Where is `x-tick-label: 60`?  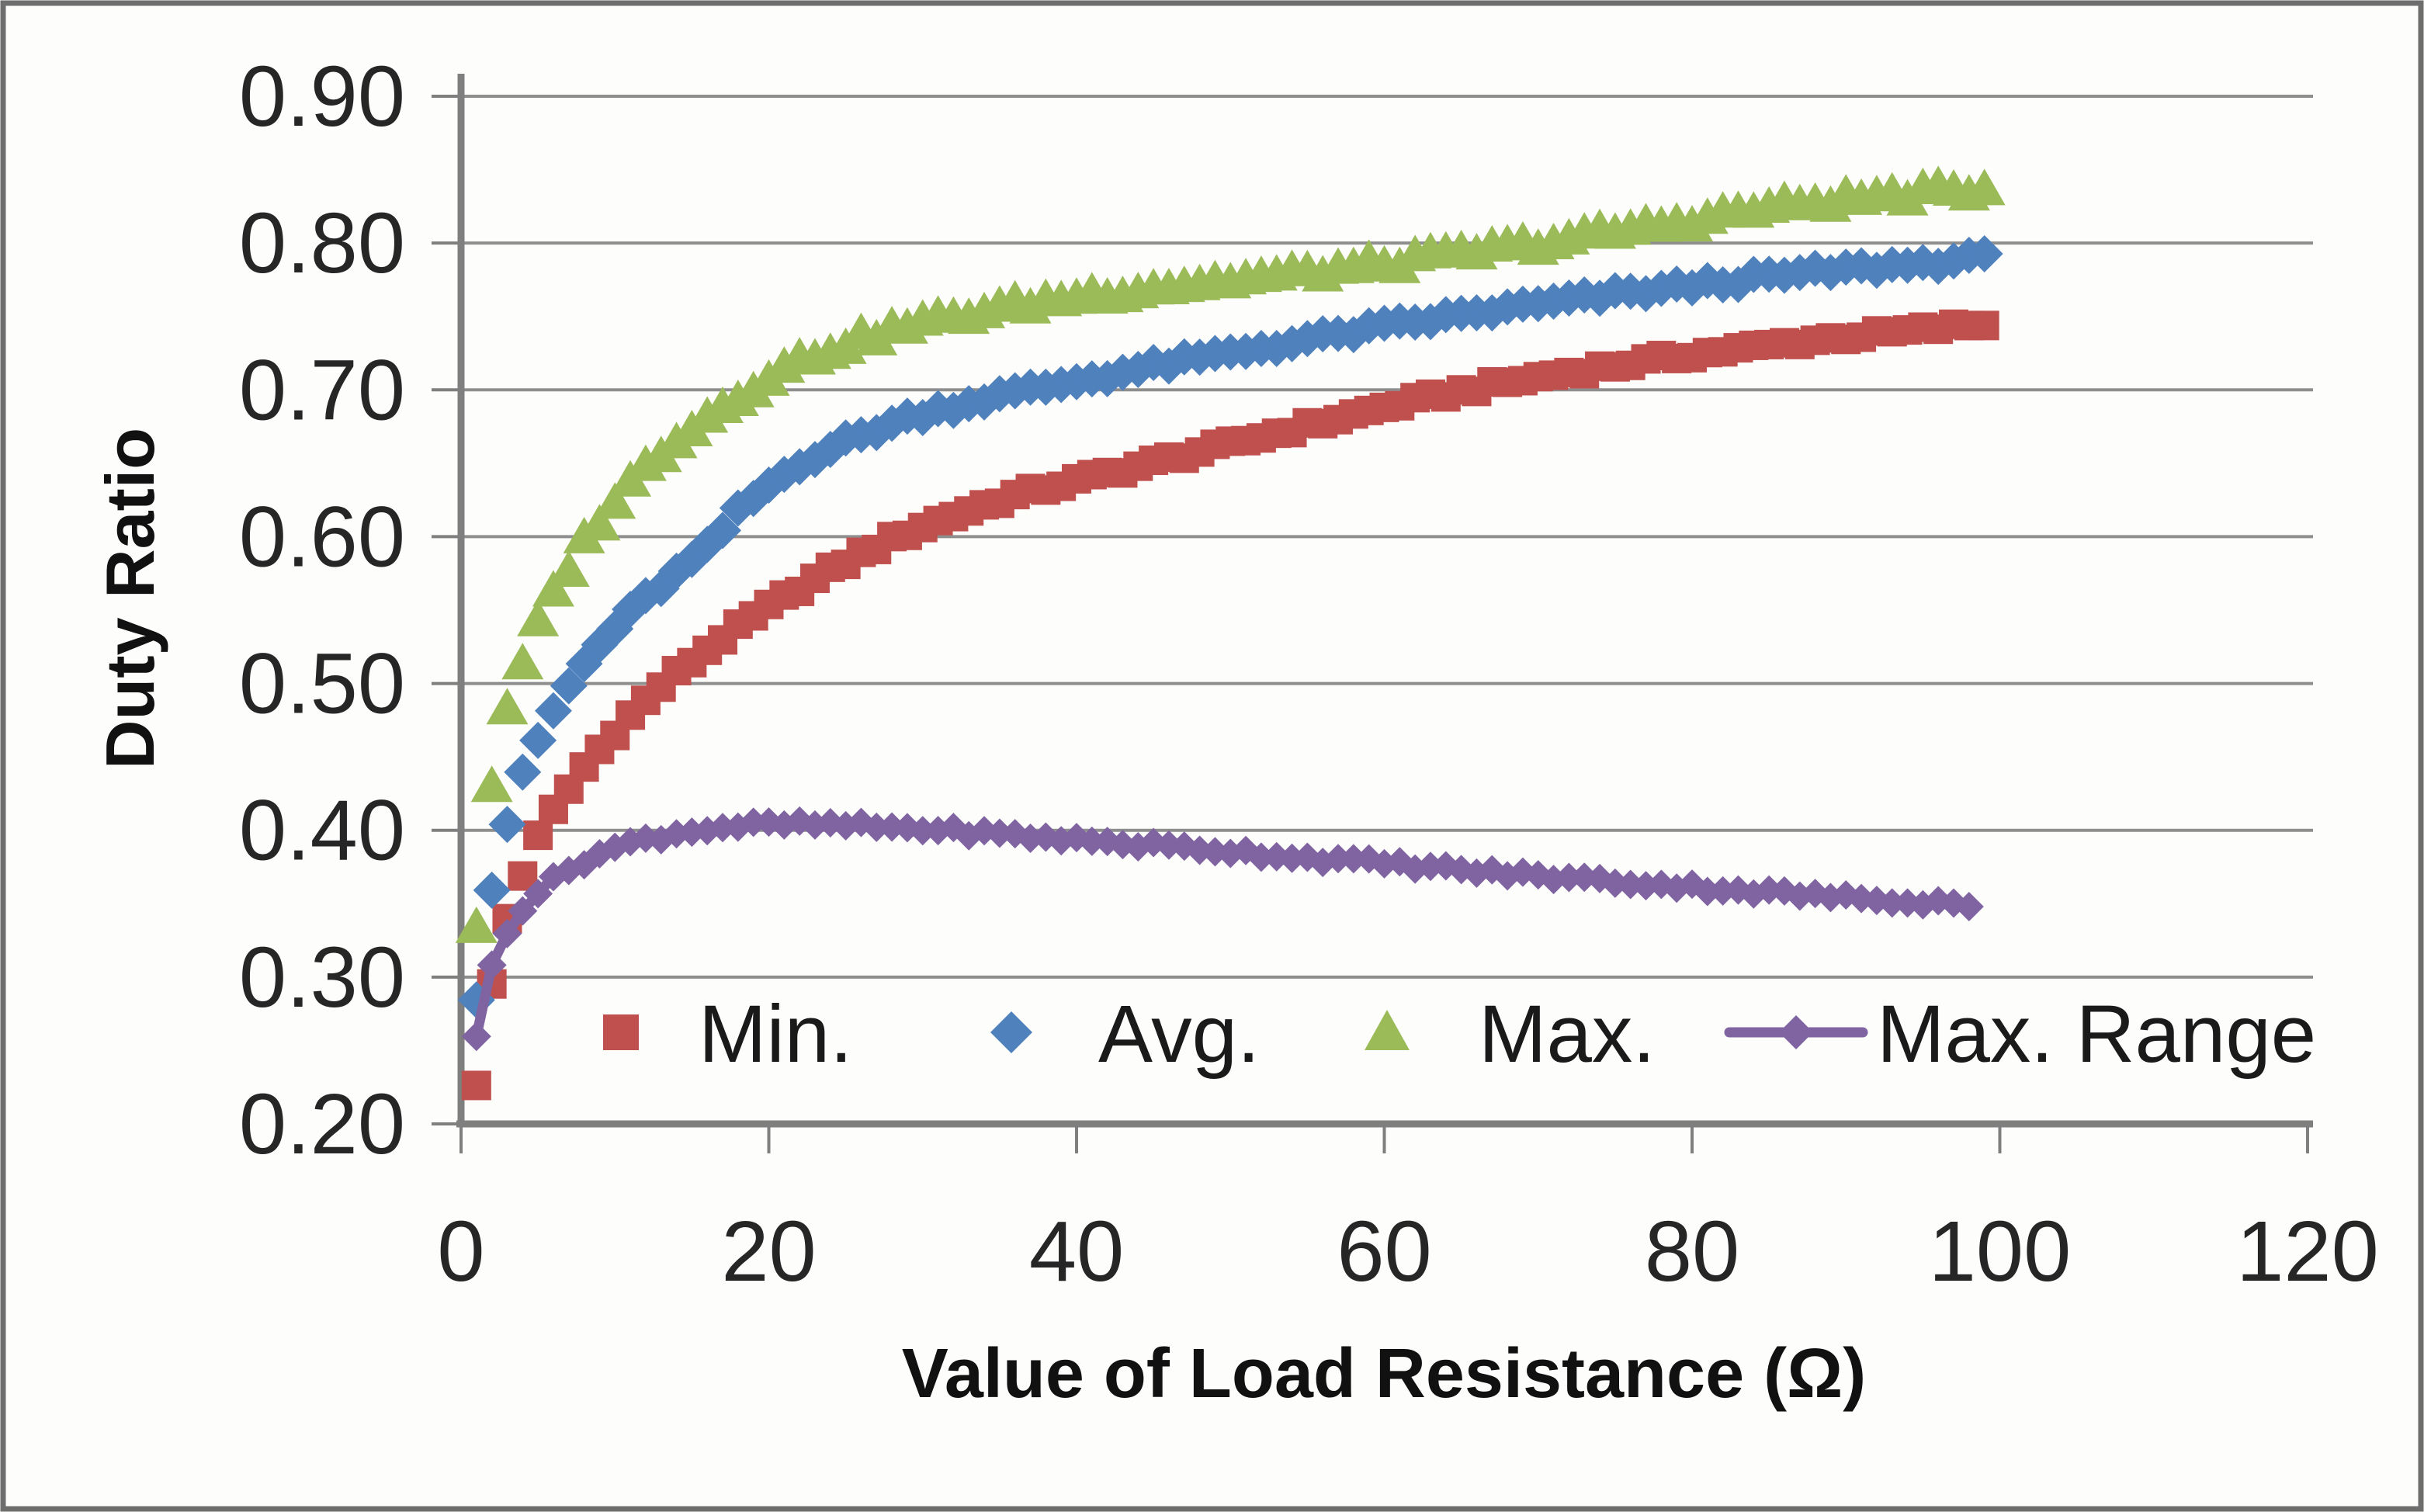
x-tick-label: 60 is located at coordinates (1384, 1251).